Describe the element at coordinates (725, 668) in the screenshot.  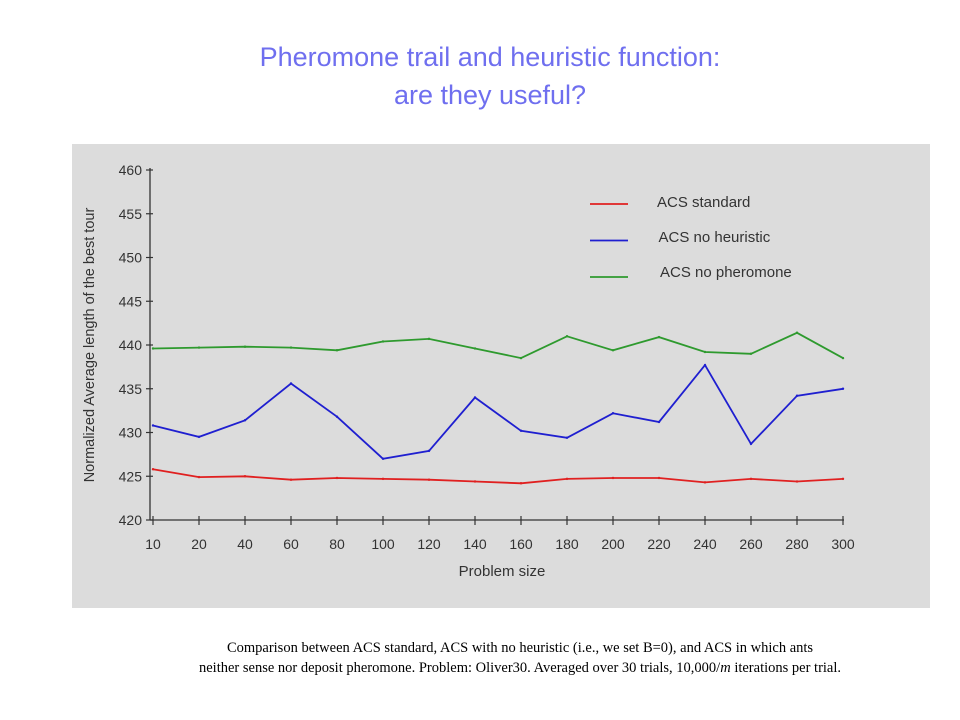
I see `caption-line-2-italic: m` at that location.